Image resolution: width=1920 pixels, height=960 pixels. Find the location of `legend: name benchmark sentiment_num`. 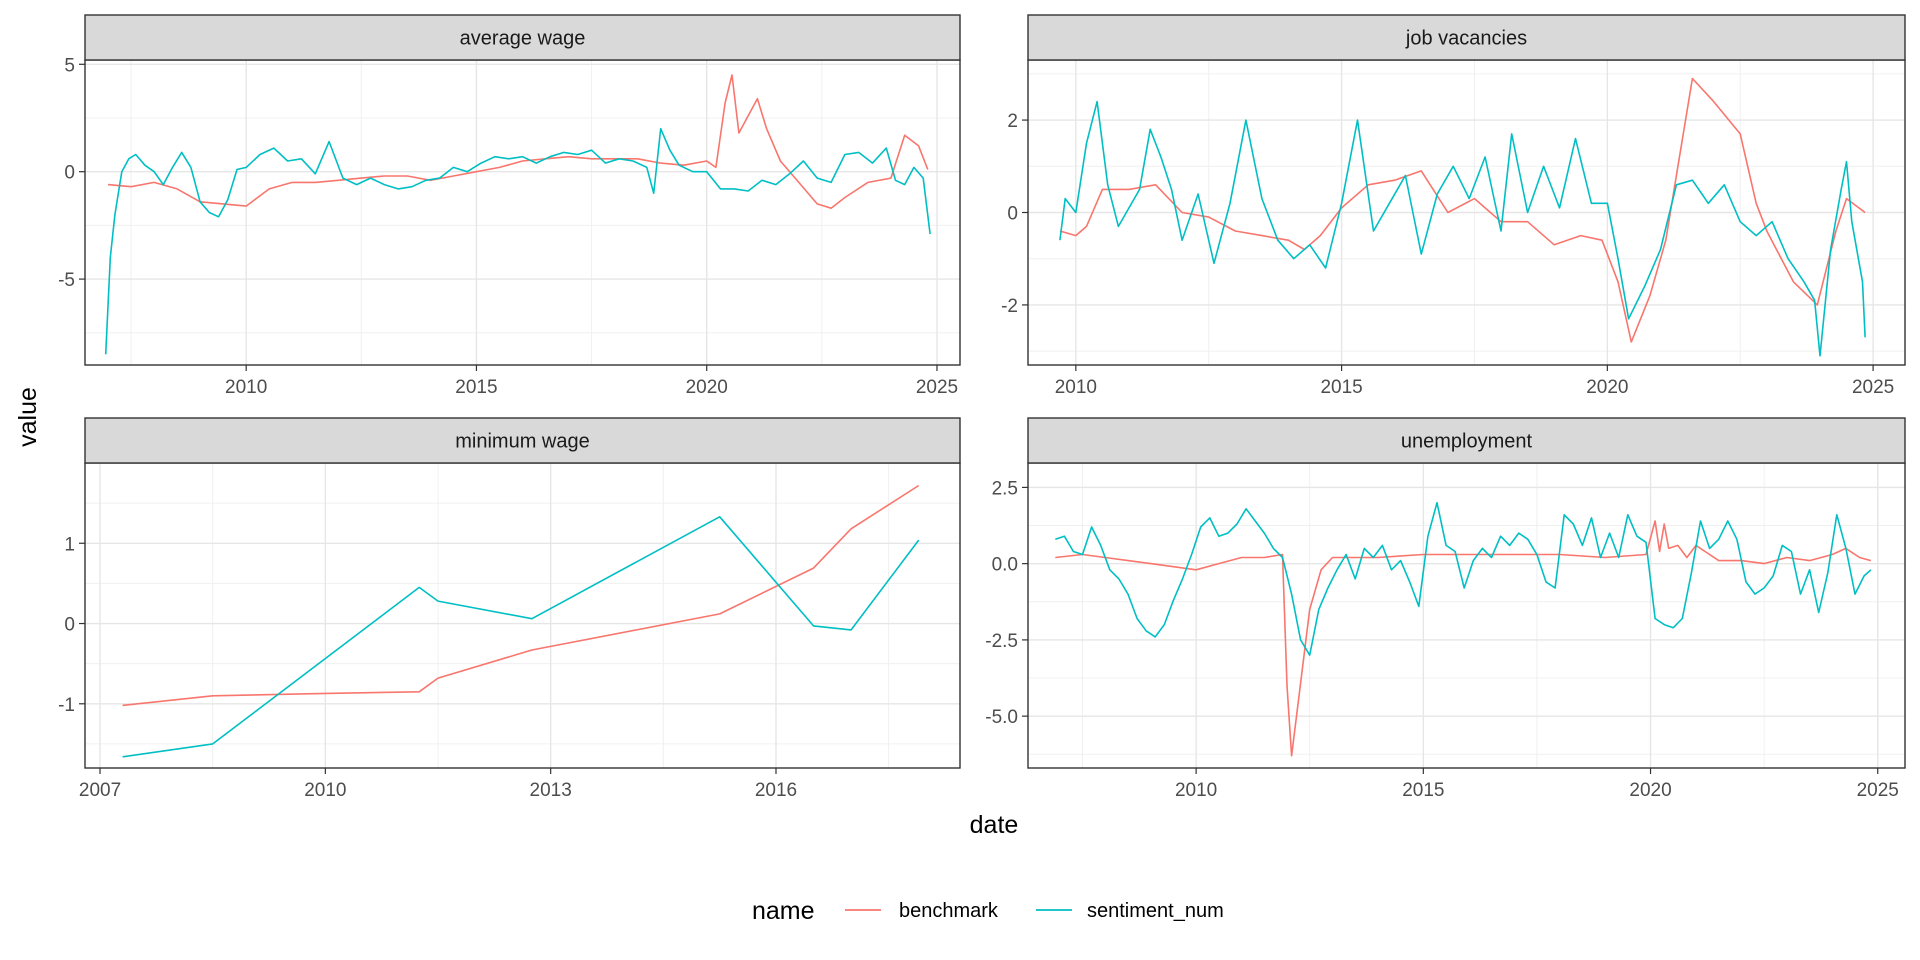

legend: name benchmark sentiment_num is located at coordinates (988, 911).